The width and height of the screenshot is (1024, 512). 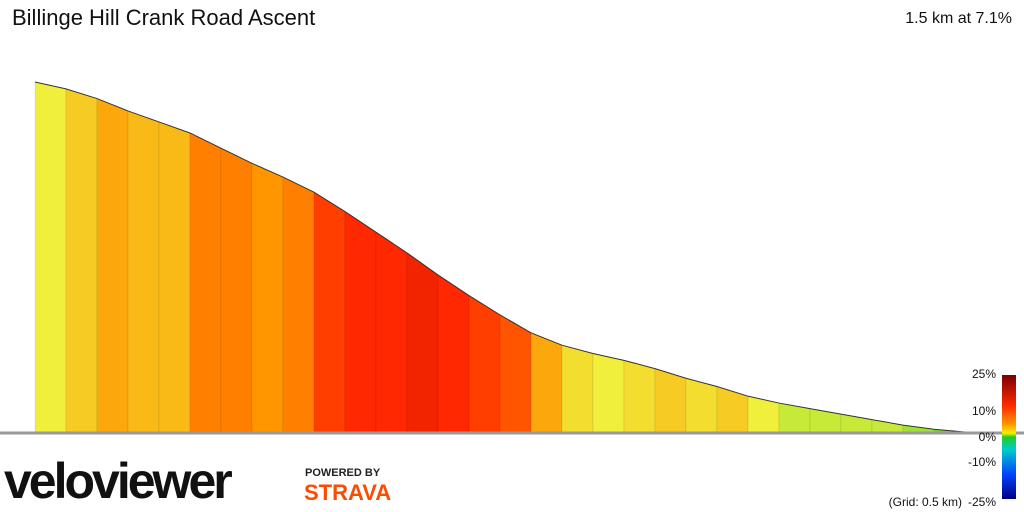 I want to click on legend-label: 25%, so click(x=984, y=374).